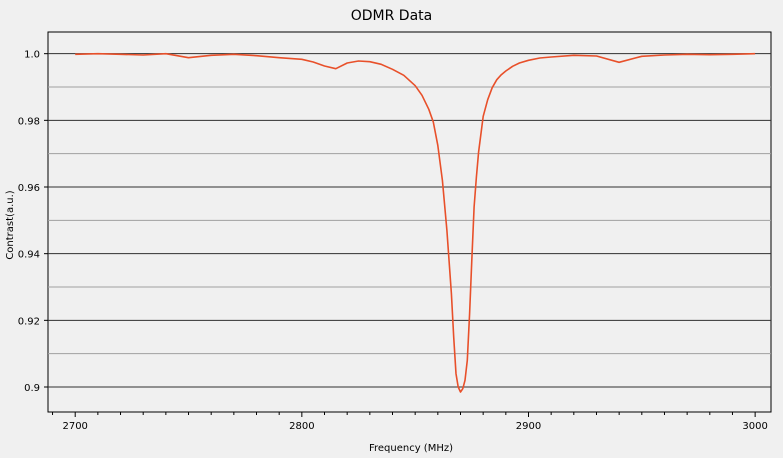  Describe the element at coordinates (32, 55) in the screenshot. I see `y-tick-label: 1.0` at that location.